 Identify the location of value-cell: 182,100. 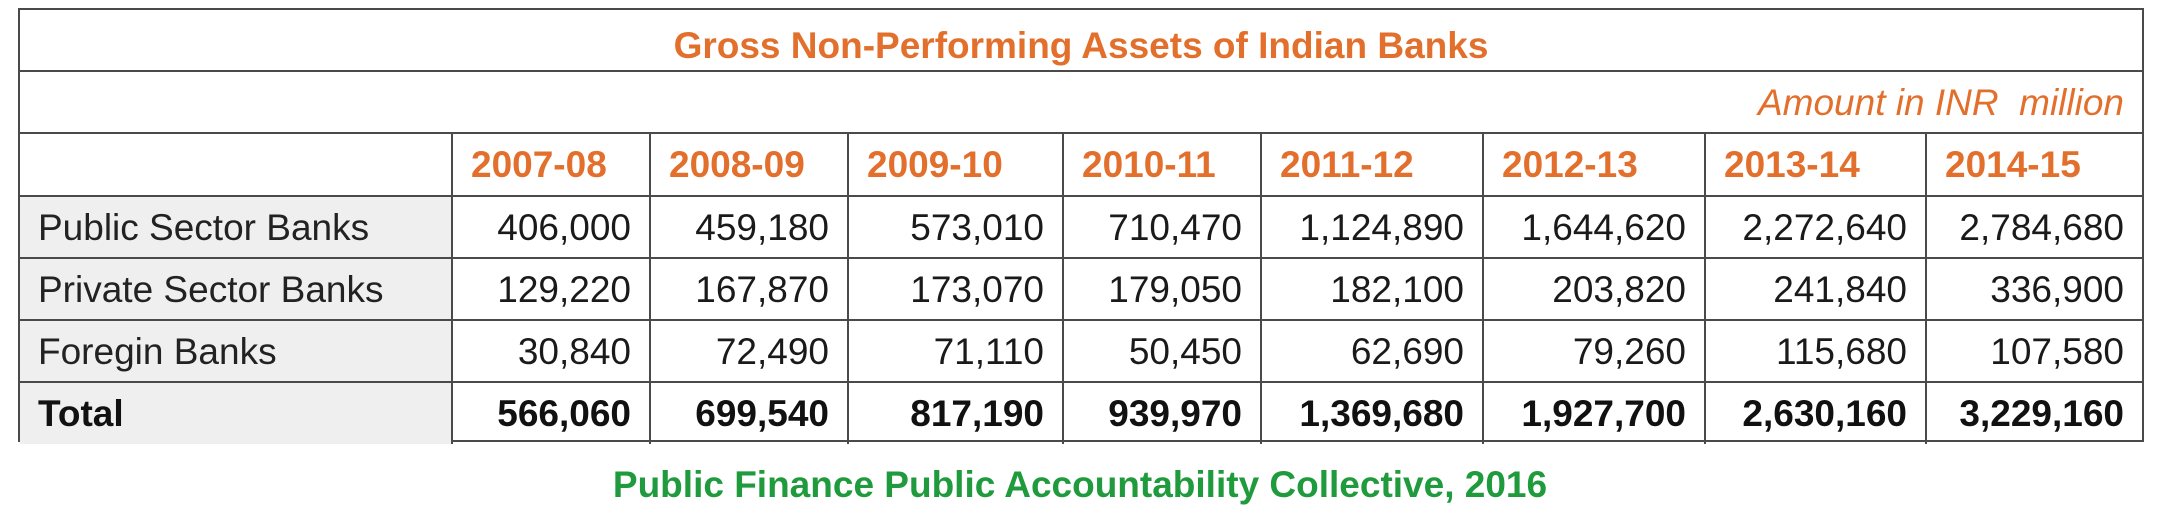
(1372, 289).